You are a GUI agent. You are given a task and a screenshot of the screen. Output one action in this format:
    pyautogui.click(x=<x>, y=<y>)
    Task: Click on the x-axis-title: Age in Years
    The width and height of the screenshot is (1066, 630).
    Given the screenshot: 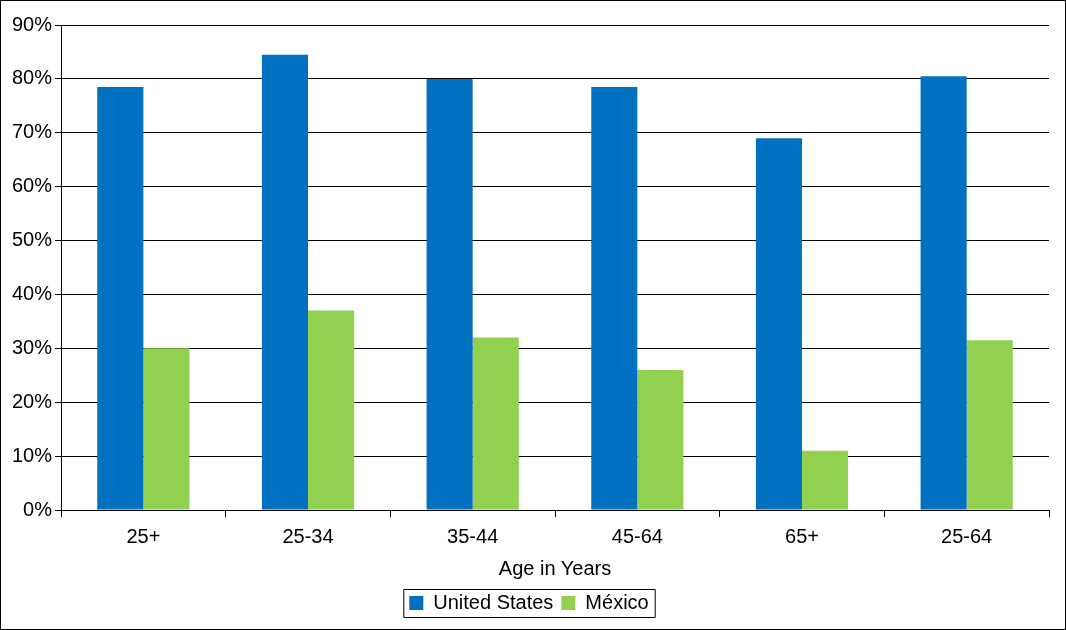 What is the action you would take?
    pyautogui.click(x=555, y=567)
    